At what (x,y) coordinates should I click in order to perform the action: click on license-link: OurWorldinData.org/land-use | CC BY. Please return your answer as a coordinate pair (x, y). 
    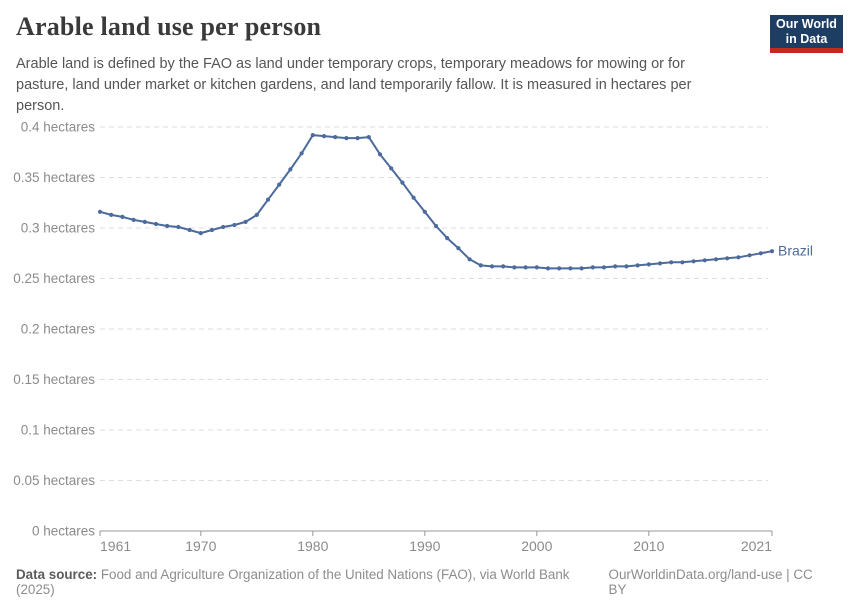
    Looking at the image, I should click on (710, 582).